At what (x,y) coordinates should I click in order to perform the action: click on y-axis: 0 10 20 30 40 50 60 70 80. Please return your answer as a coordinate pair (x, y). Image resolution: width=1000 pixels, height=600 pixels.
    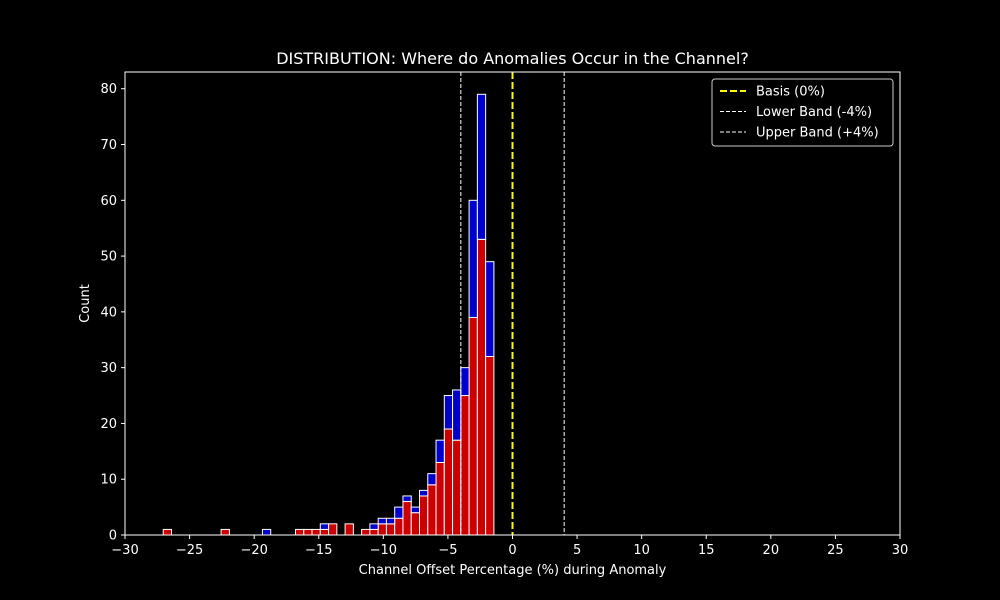
    Looking at the image, I should click on (112, 313).